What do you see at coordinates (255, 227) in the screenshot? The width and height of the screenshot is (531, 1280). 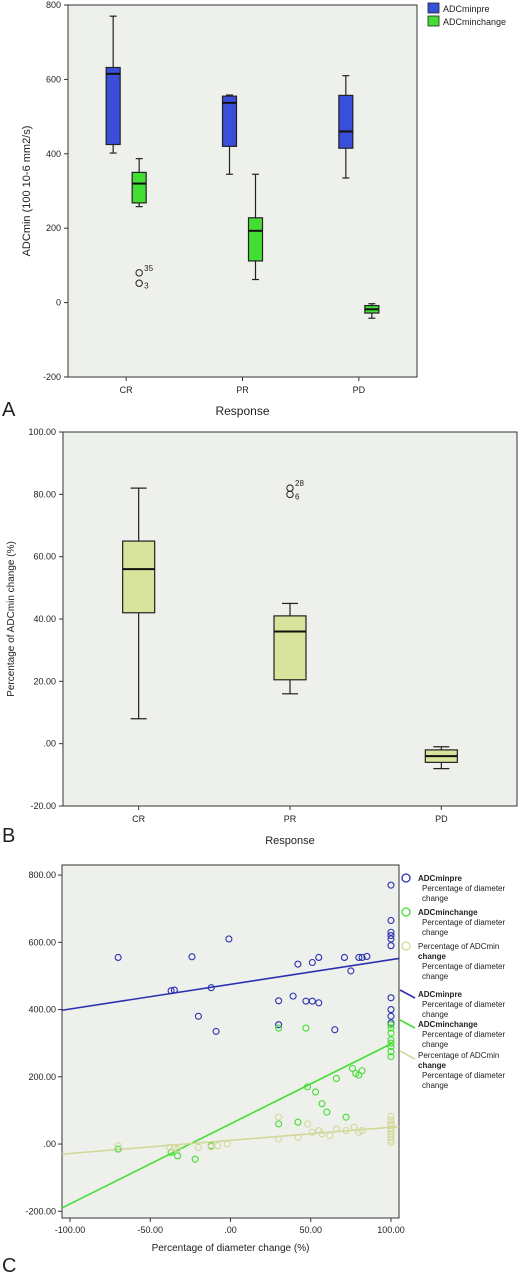 I see `box-adcminchange-pr` at bounding box center [255, 227].